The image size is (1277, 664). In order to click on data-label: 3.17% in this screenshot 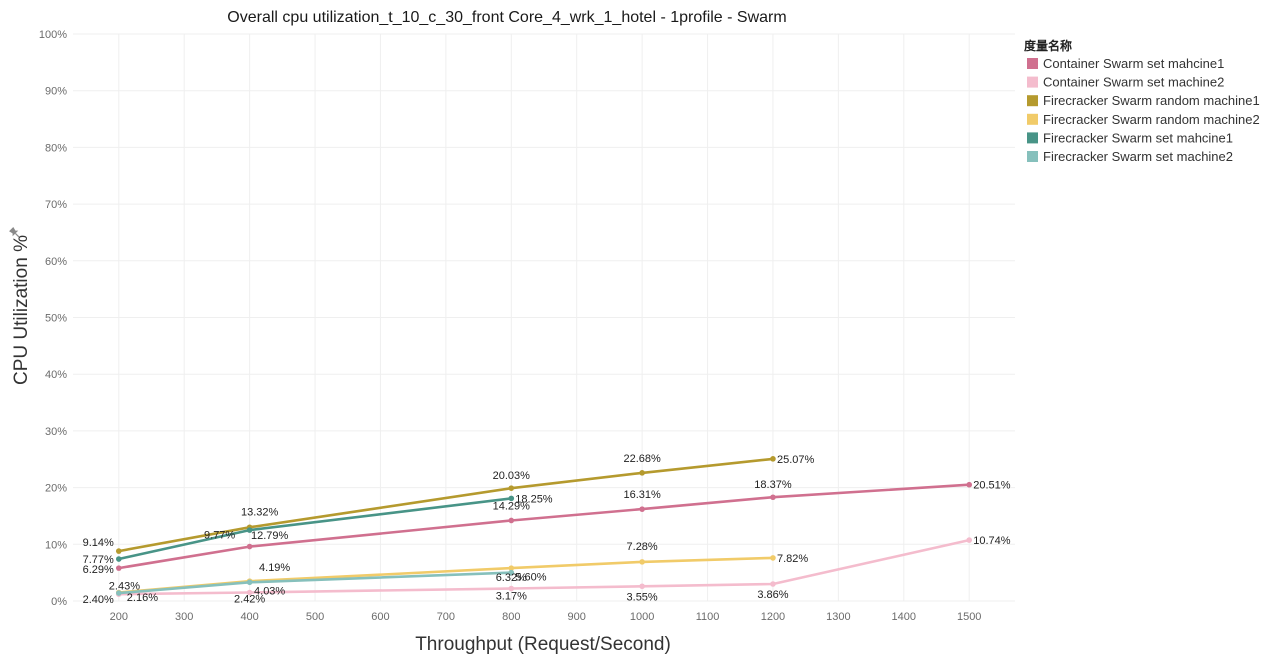, I will do `click(511, 597)`.